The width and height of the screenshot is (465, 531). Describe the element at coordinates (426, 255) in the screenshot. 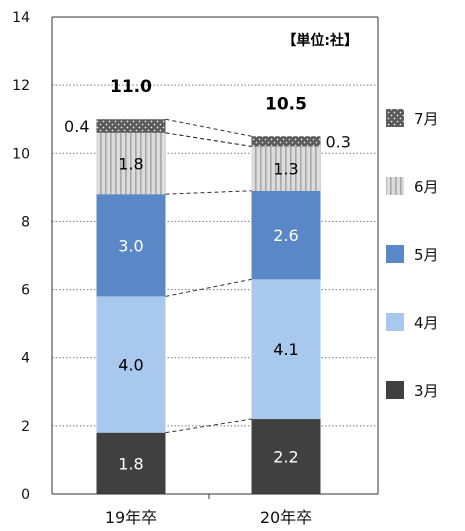

I see `legend-label: 5月` at that location.